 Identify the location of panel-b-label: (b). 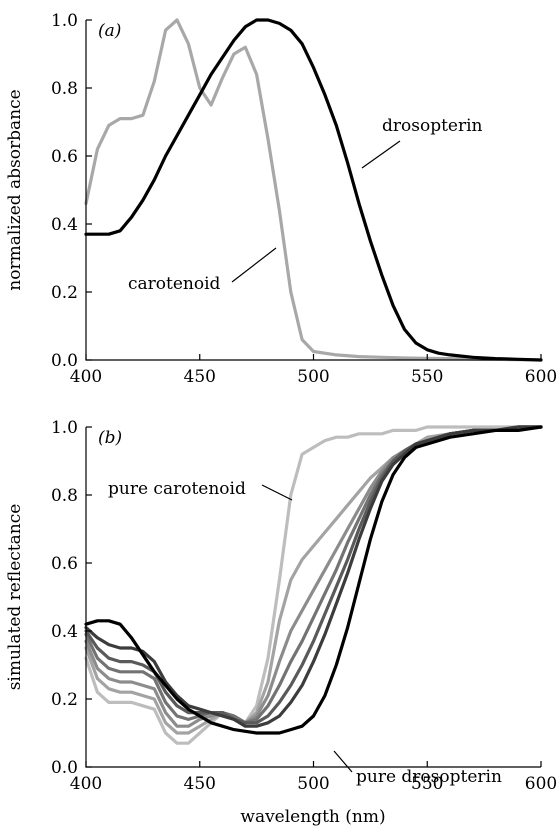
(110, 438).